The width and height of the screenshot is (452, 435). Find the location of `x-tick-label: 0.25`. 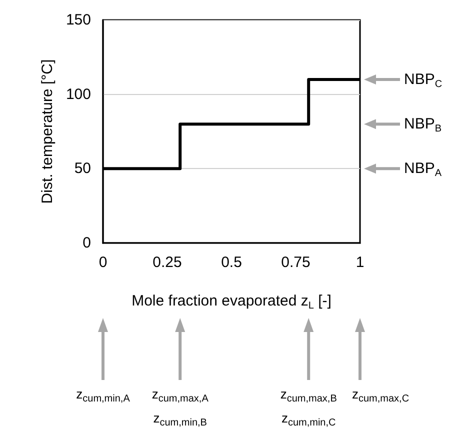

x-tick-label: 0.25 is located at coordinates (167, 262).